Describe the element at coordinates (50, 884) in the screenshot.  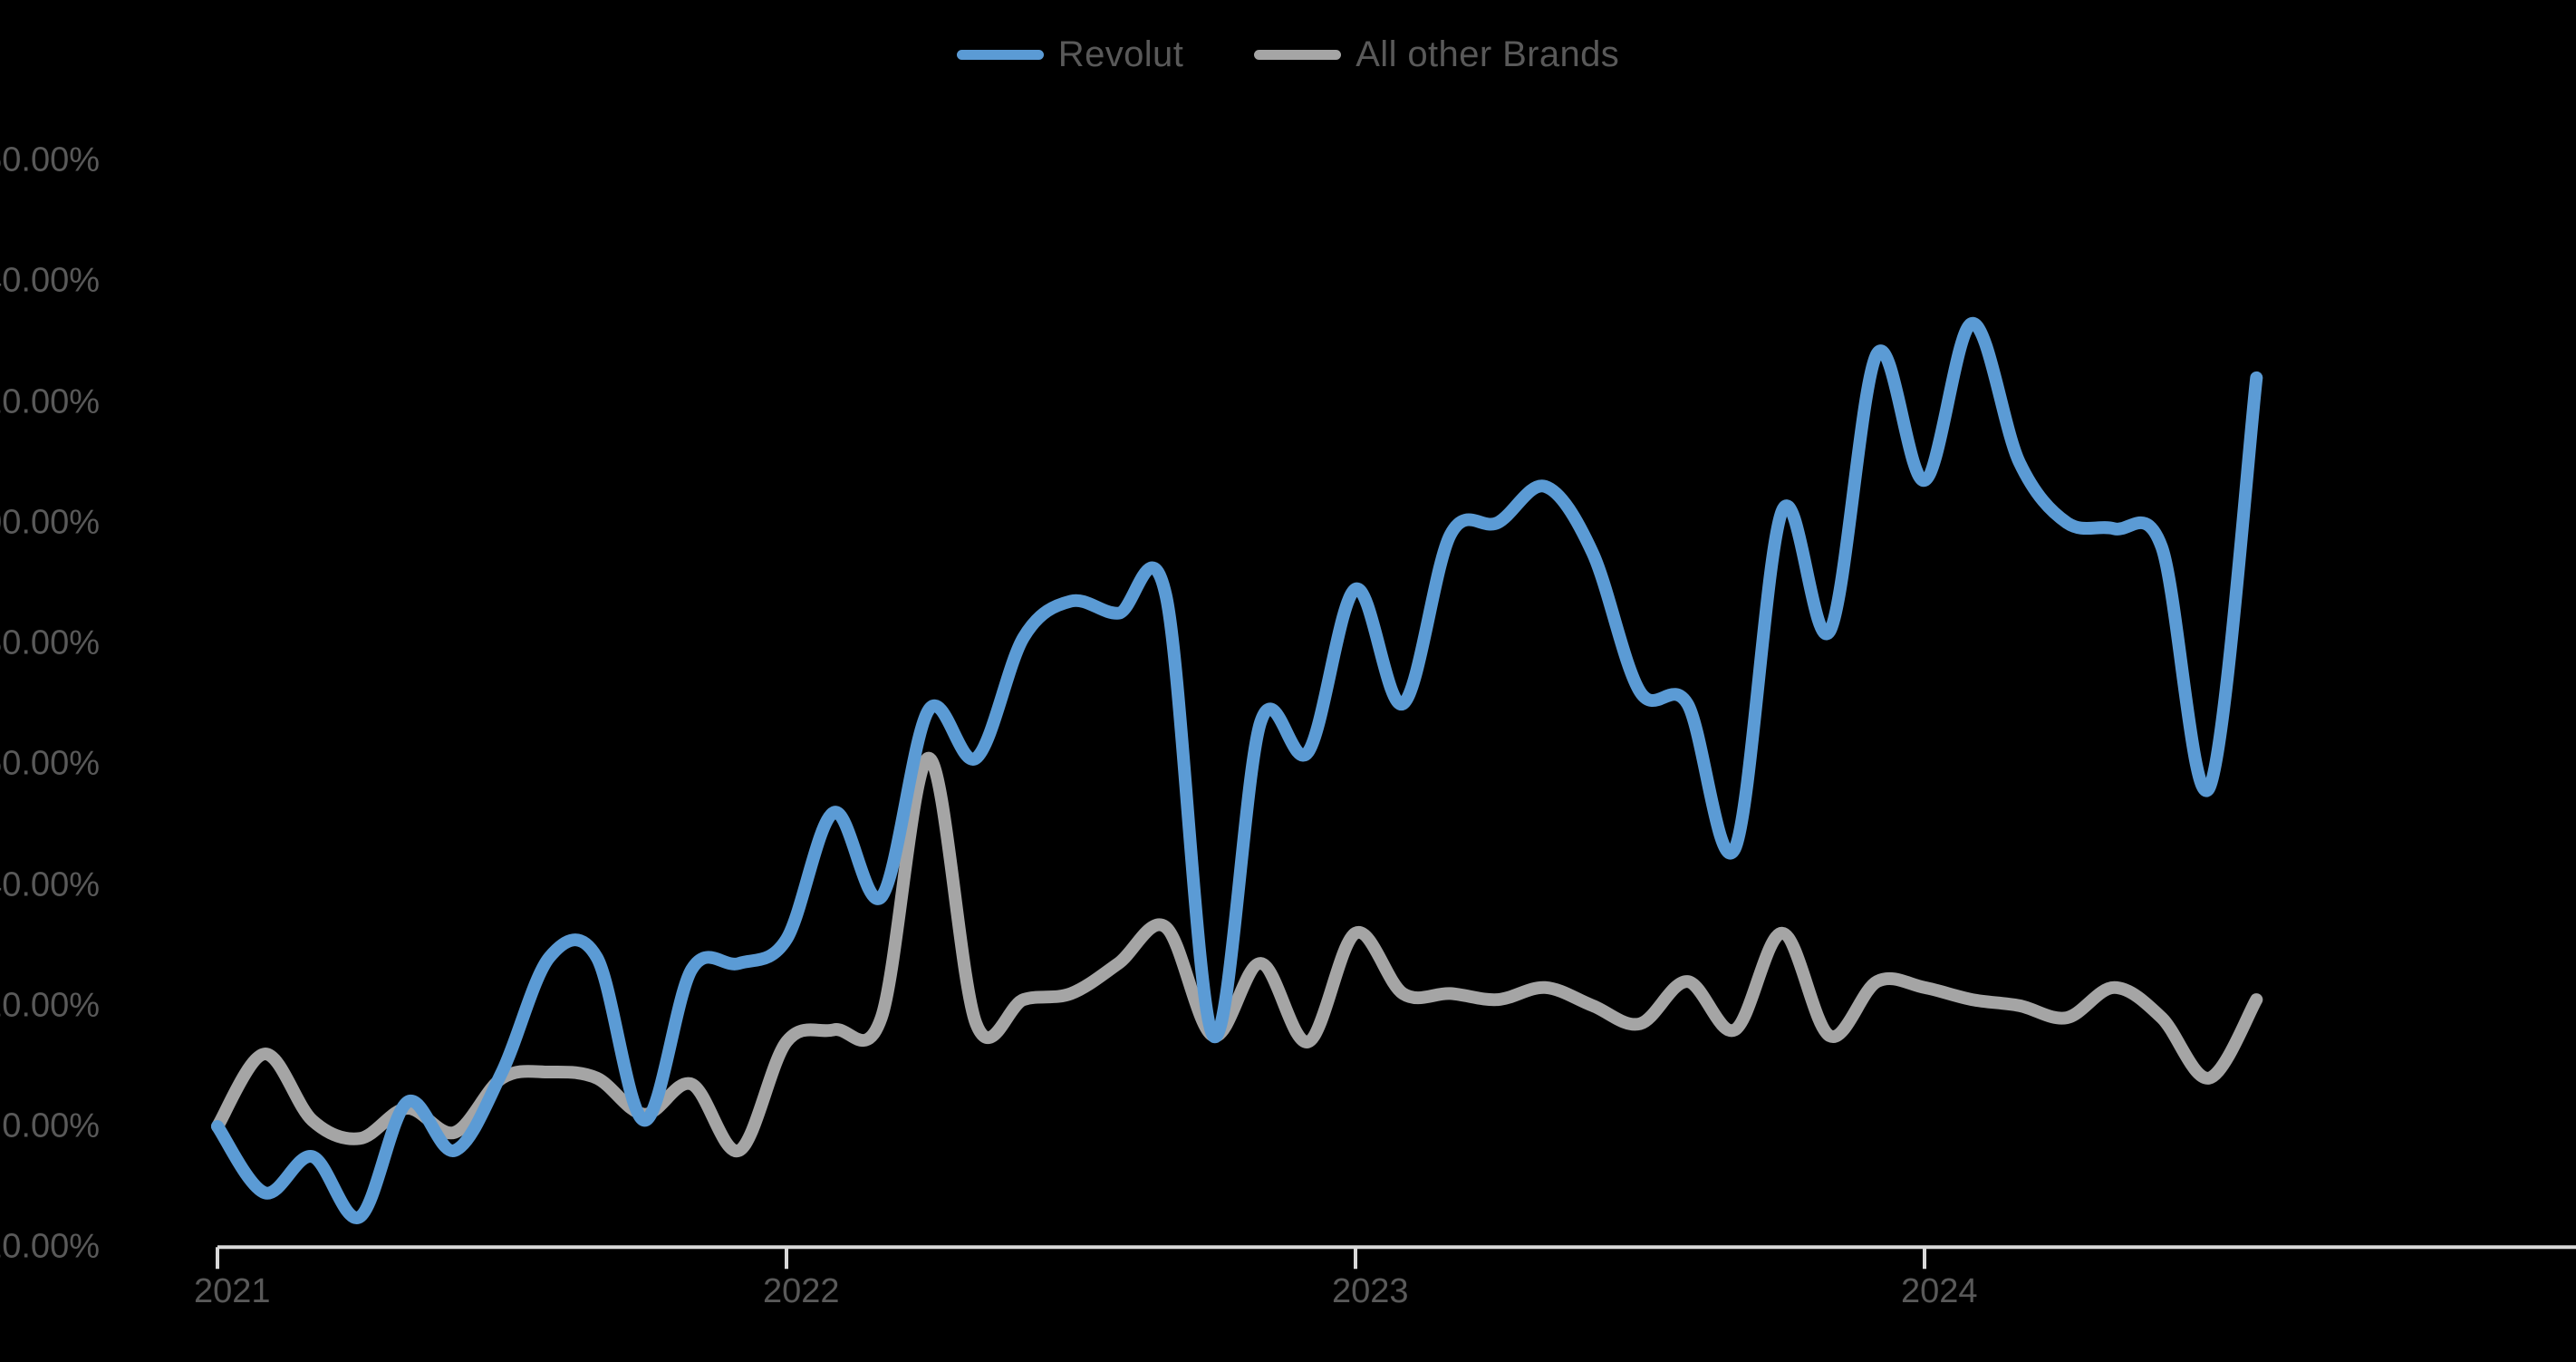
I see `y-axis-tick-label: 40.00%` at that location.